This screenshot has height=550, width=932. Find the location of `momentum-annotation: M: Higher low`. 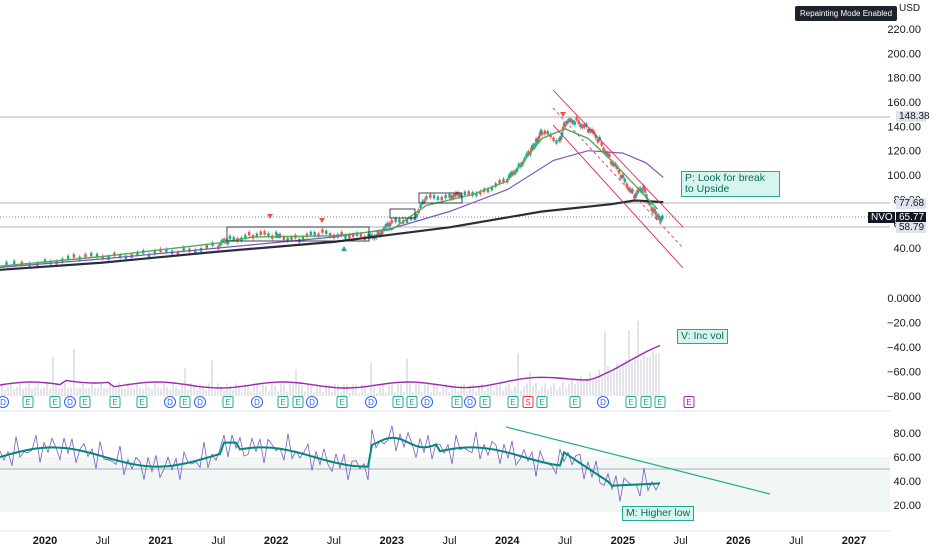

momentum-annotation: M: Higher low is located at coordinates (658, 513).